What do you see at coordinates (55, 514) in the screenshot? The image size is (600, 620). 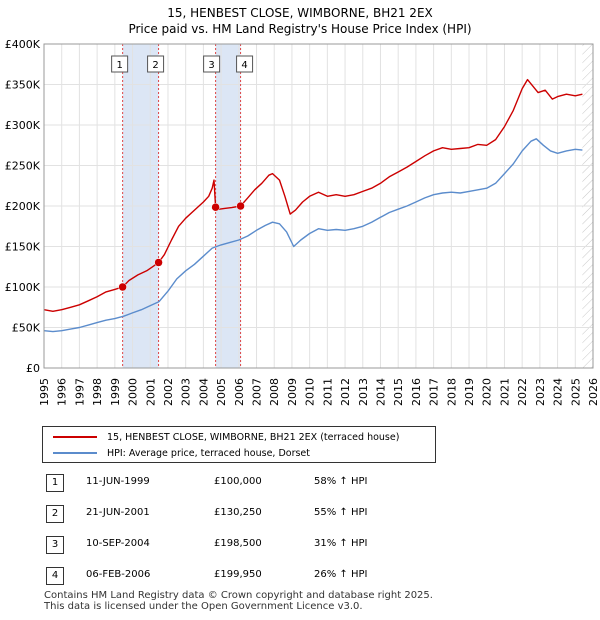 I see `sale-number-badge: 2` at bounding box center [55, 514].